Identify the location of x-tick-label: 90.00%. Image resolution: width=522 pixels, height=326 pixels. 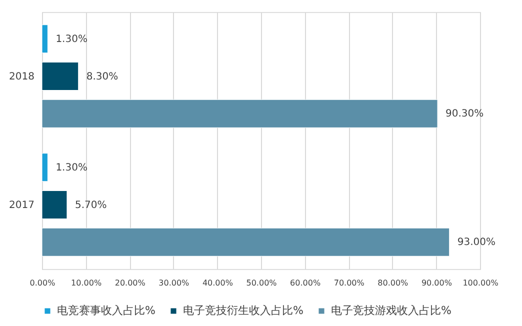
(436, 283).